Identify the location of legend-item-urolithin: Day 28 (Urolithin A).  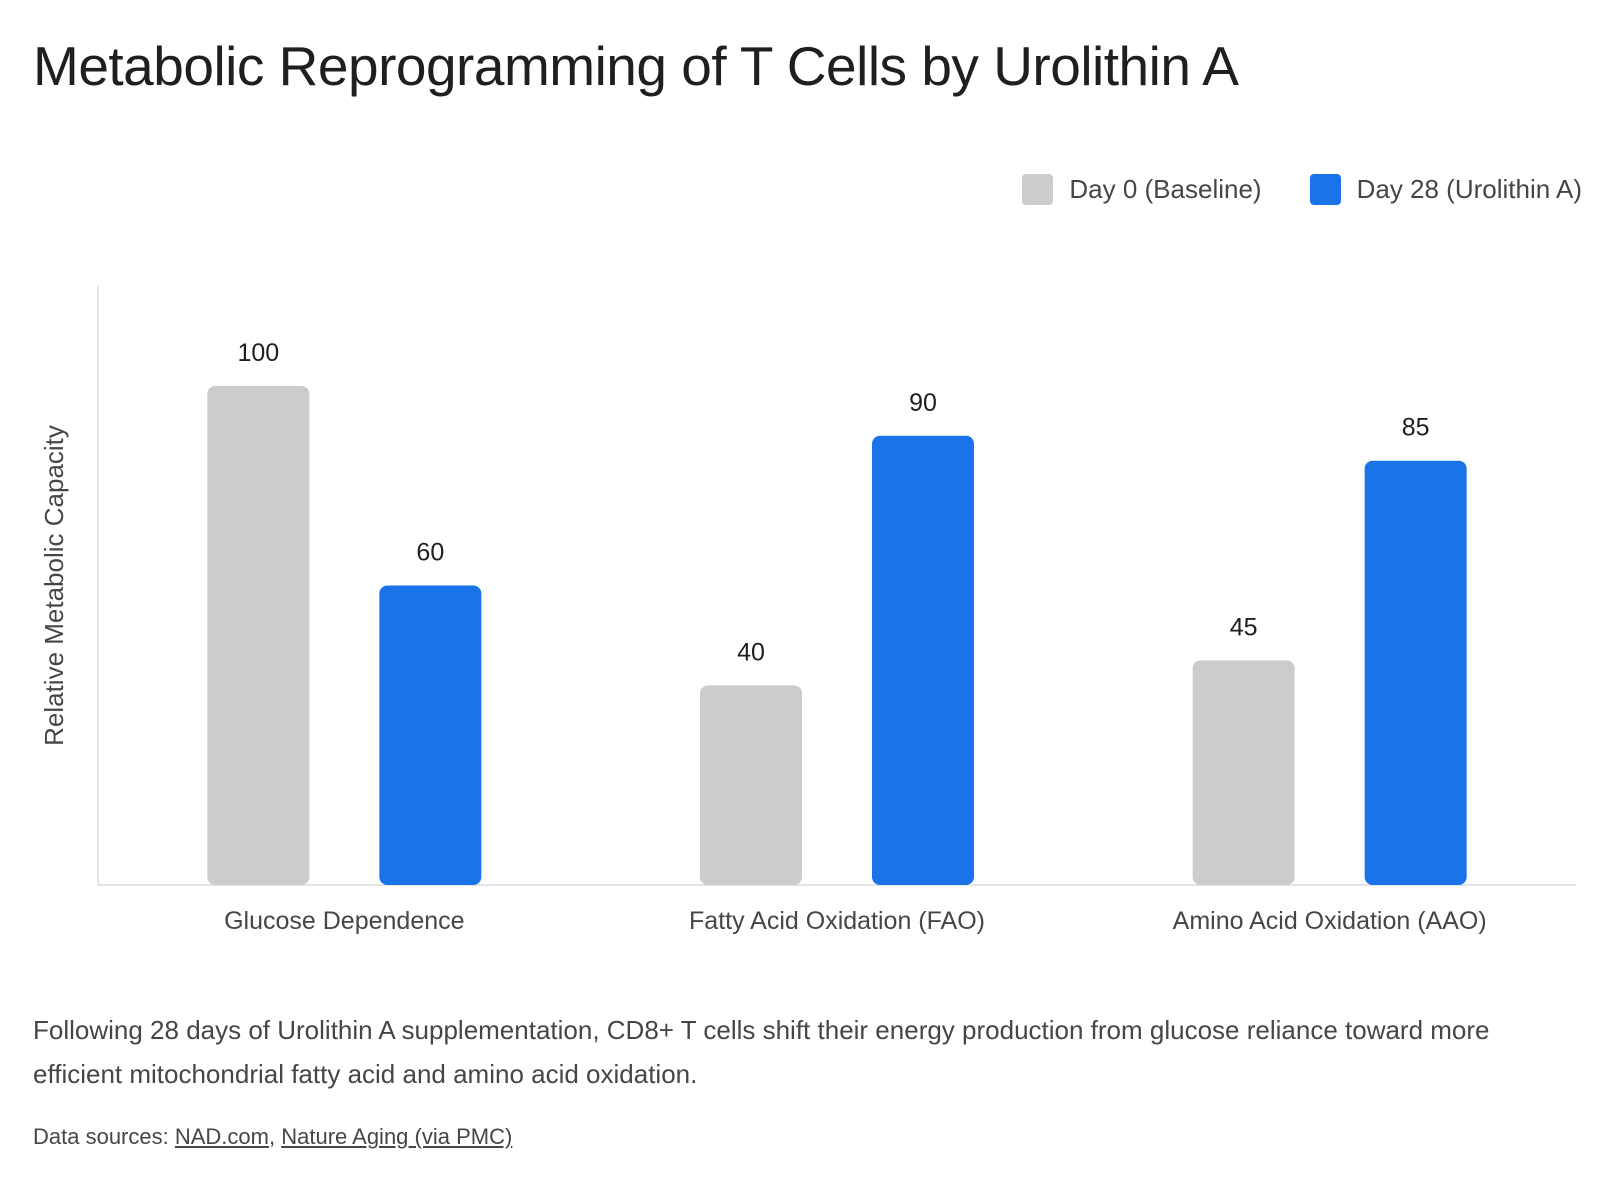
(1445, 189).